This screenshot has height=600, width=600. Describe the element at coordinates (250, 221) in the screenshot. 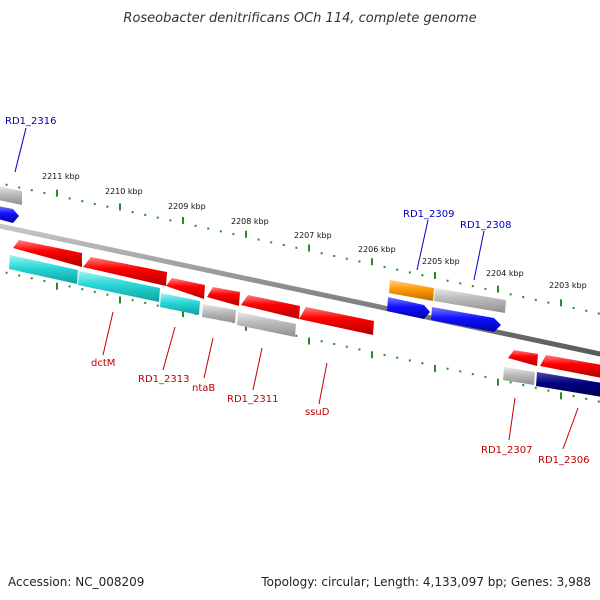

I see `kbp-label: 2208 kbp` at that location.